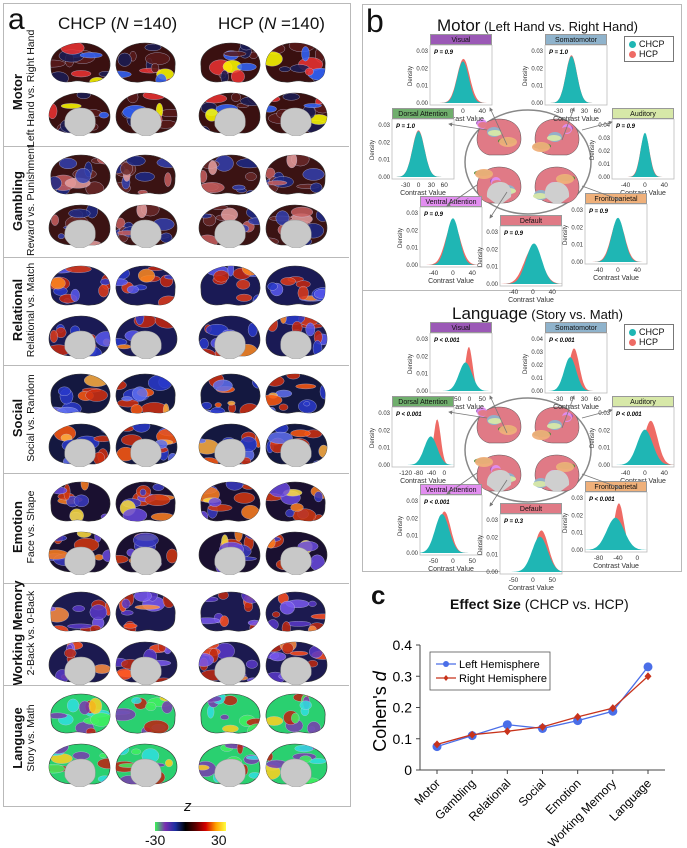  Describe the element at coordinates (17, 92) in the screenshot. I see `task-name: Motor` at that location.